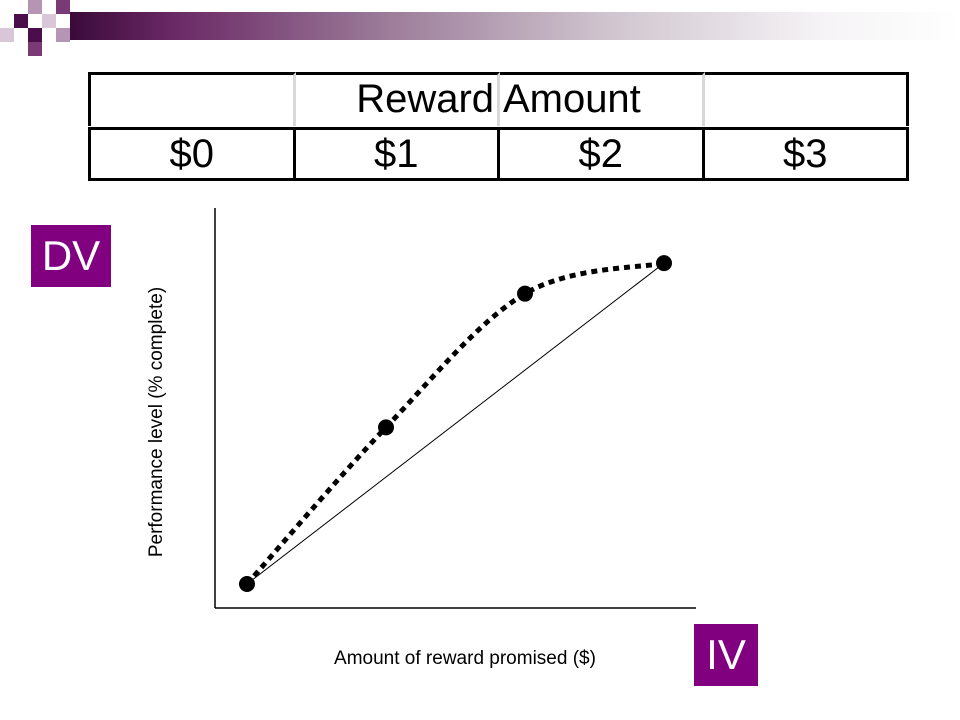 The image size is (960, 720). What do you see at coordinates (726, 655) in the screenshot?
I see `iv-badge: IV` at bounding box center [726, 655].